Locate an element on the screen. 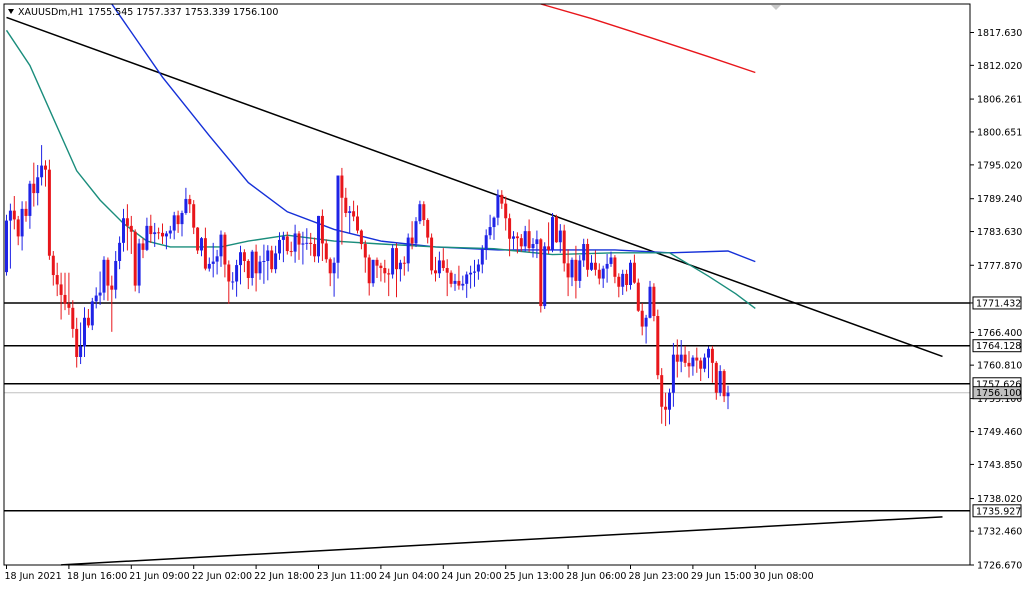 This screenshot has height=592, width=1024. y-tick-label: 1749.460 is located at coordinates (999, 432).